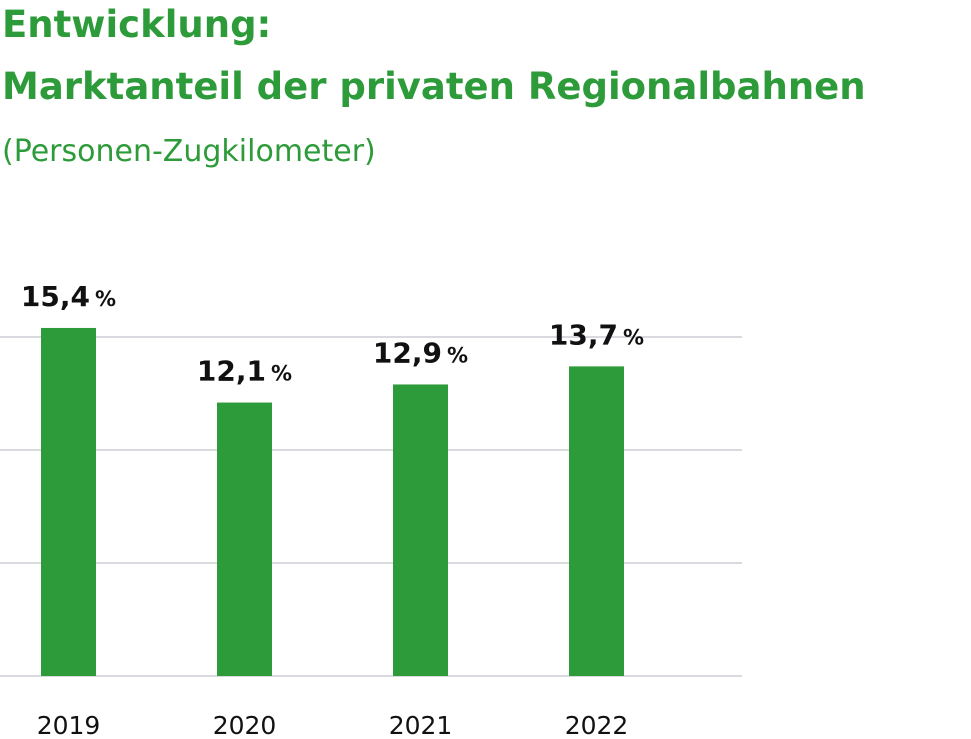 The height and width of the screenshot is (739, 971). What do you see at coordinates (434, 86) in the screenshot?
I see `chart-title-line2: Marktanteil der privaten Regionalbahnen` at bounding box center [434, 86].